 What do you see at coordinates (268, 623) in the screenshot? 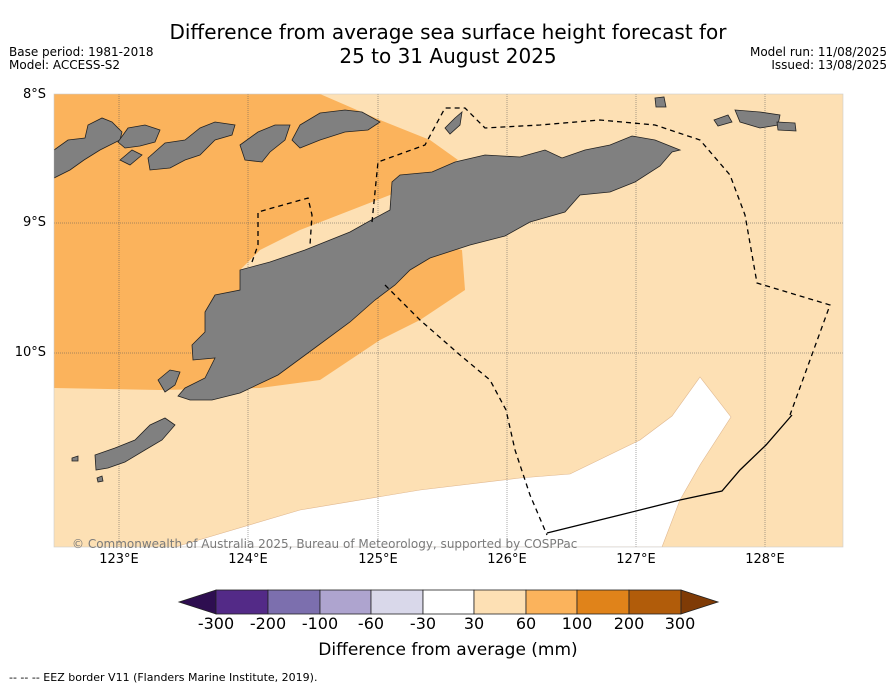
I see `colorbar-tick: -200` at bounding box center [268, 623].